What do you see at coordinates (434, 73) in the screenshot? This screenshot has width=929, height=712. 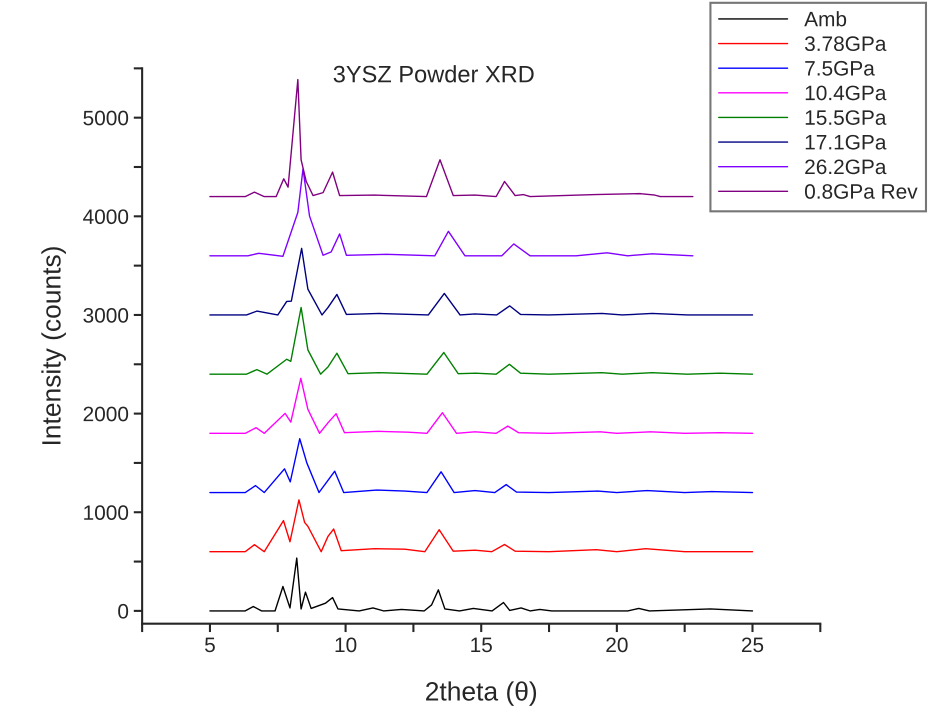 I see `chart-title: 3YSZ Powder XRD` at bounding box center [434, 73].